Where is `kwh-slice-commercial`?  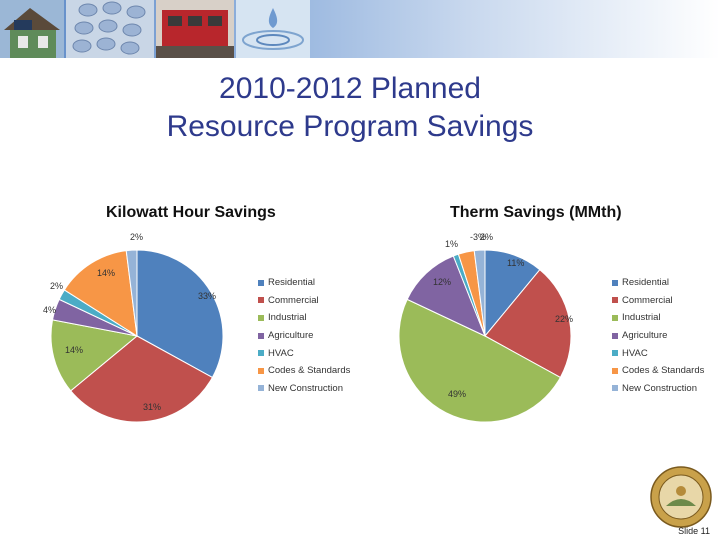 kwh-slice-commercial is located at coordinates (142, 379).